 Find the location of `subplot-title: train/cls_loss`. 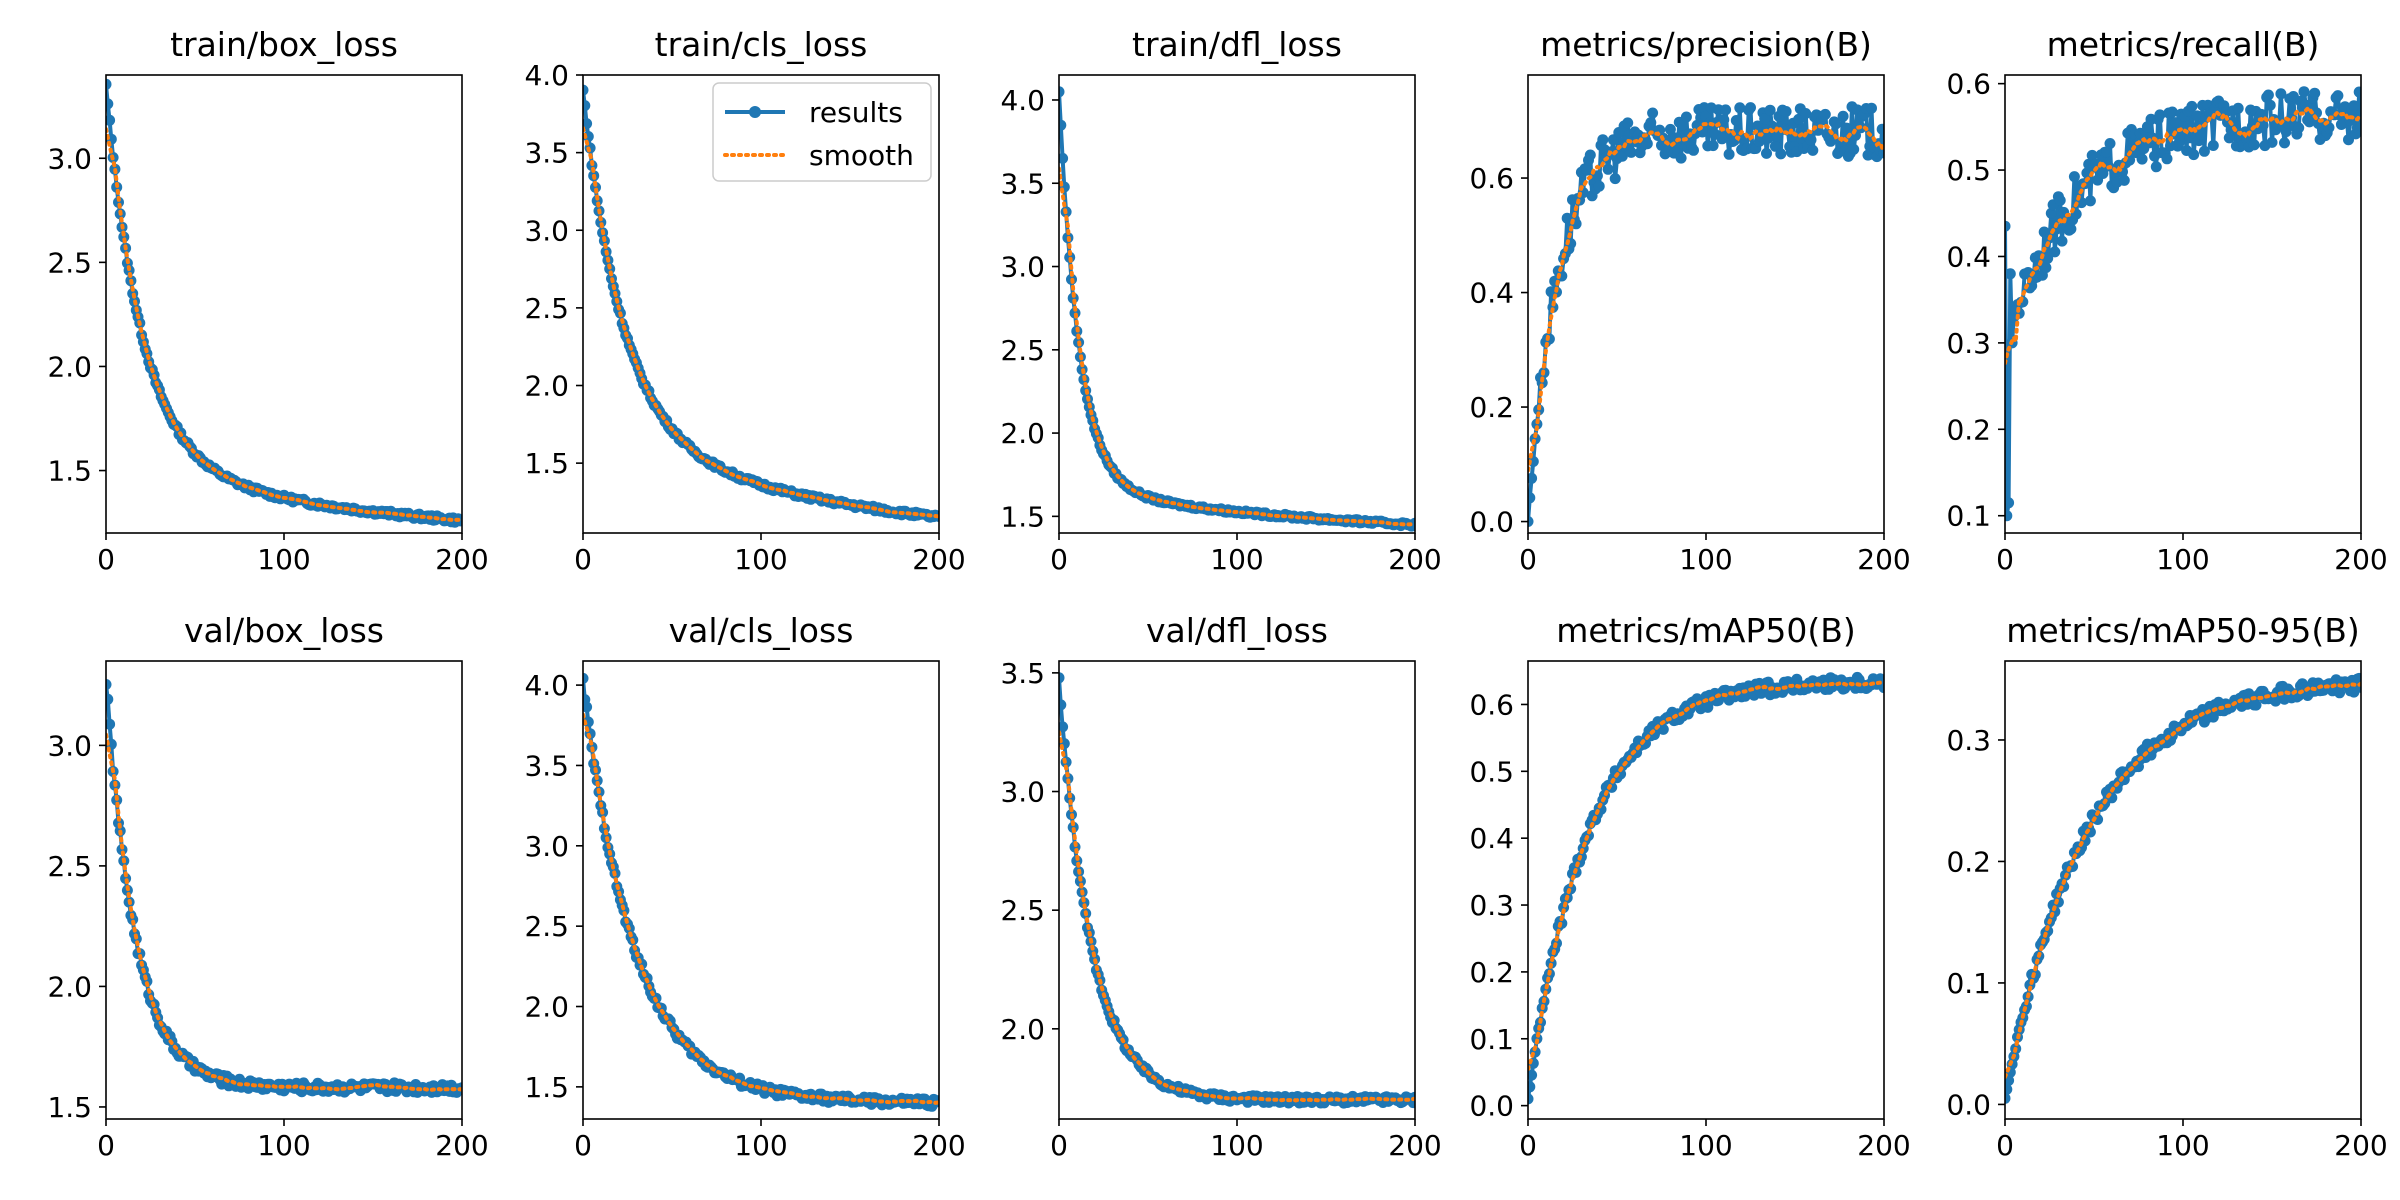

subplot-title: train/cls_loss is located at coordinates (761, 44).